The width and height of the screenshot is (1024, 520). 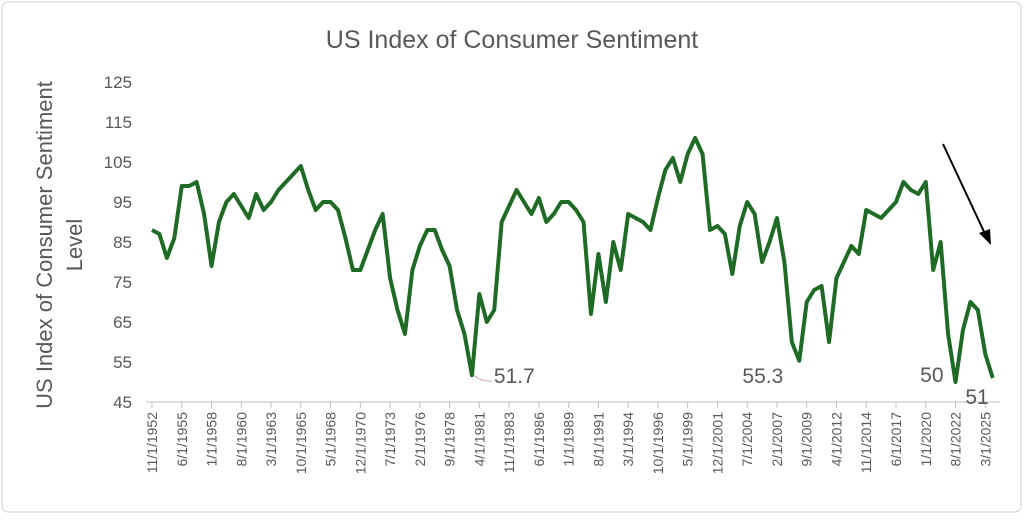 What do you see at coordinates (628, 439) in the screenshot?
I see `x-tick-label: 3/1/1994` at bounding box center [628, 439].